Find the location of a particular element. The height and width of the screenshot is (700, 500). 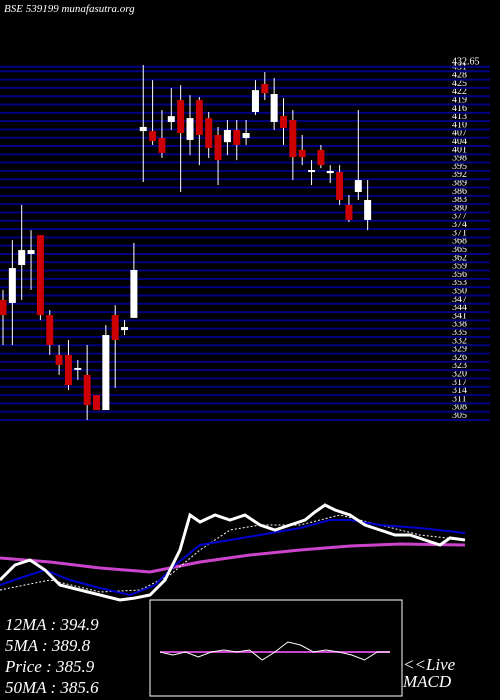

y-tick-label: 419 is located at coordinates (459, 100).